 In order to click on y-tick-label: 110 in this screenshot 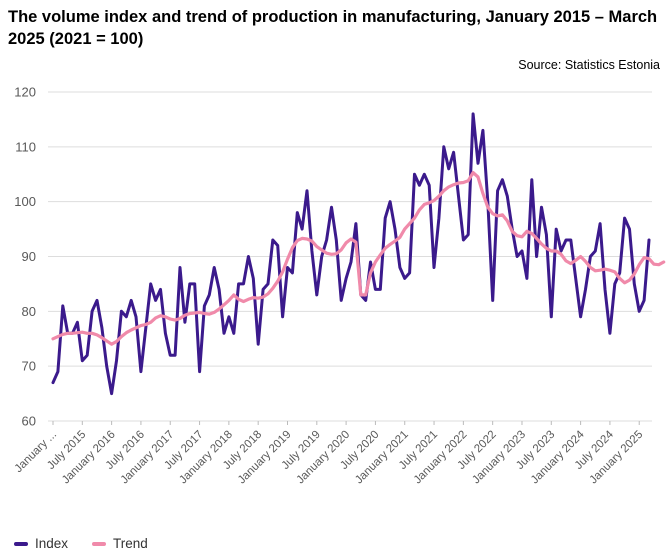, I will do `click(25, 146)`.